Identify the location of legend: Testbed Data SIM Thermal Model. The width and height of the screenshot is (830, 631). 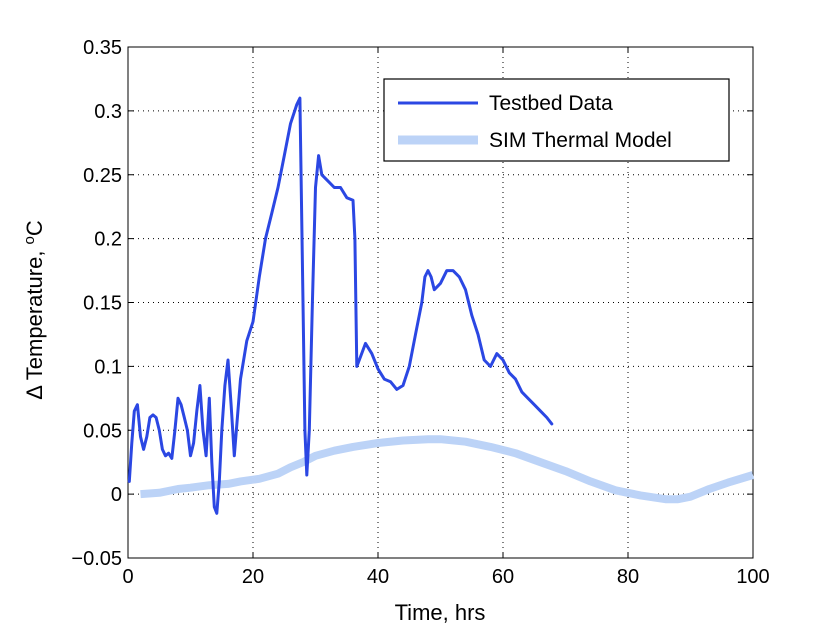
(556, 120).